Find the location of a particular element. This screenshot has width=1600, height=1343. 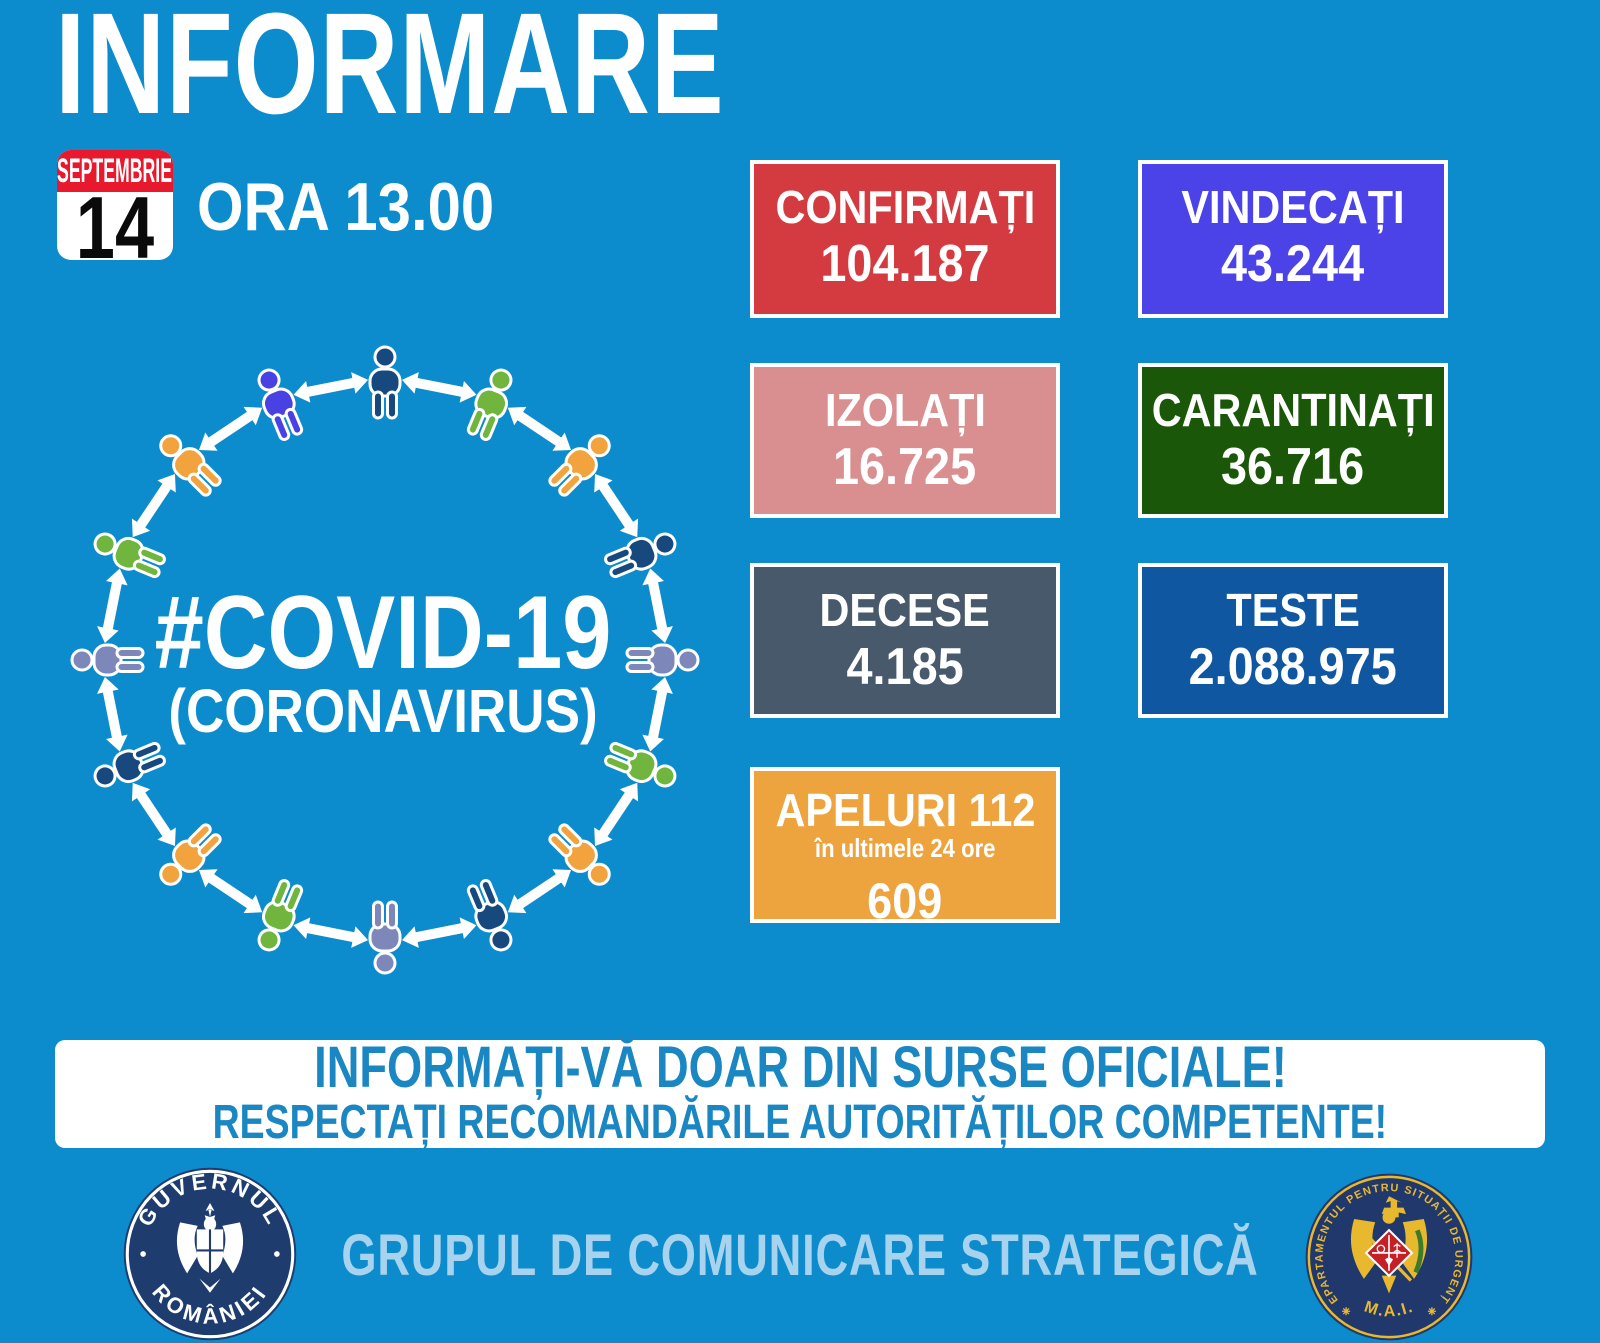

svg-text: M.A.I. is located at coordinates (1389, 1309).